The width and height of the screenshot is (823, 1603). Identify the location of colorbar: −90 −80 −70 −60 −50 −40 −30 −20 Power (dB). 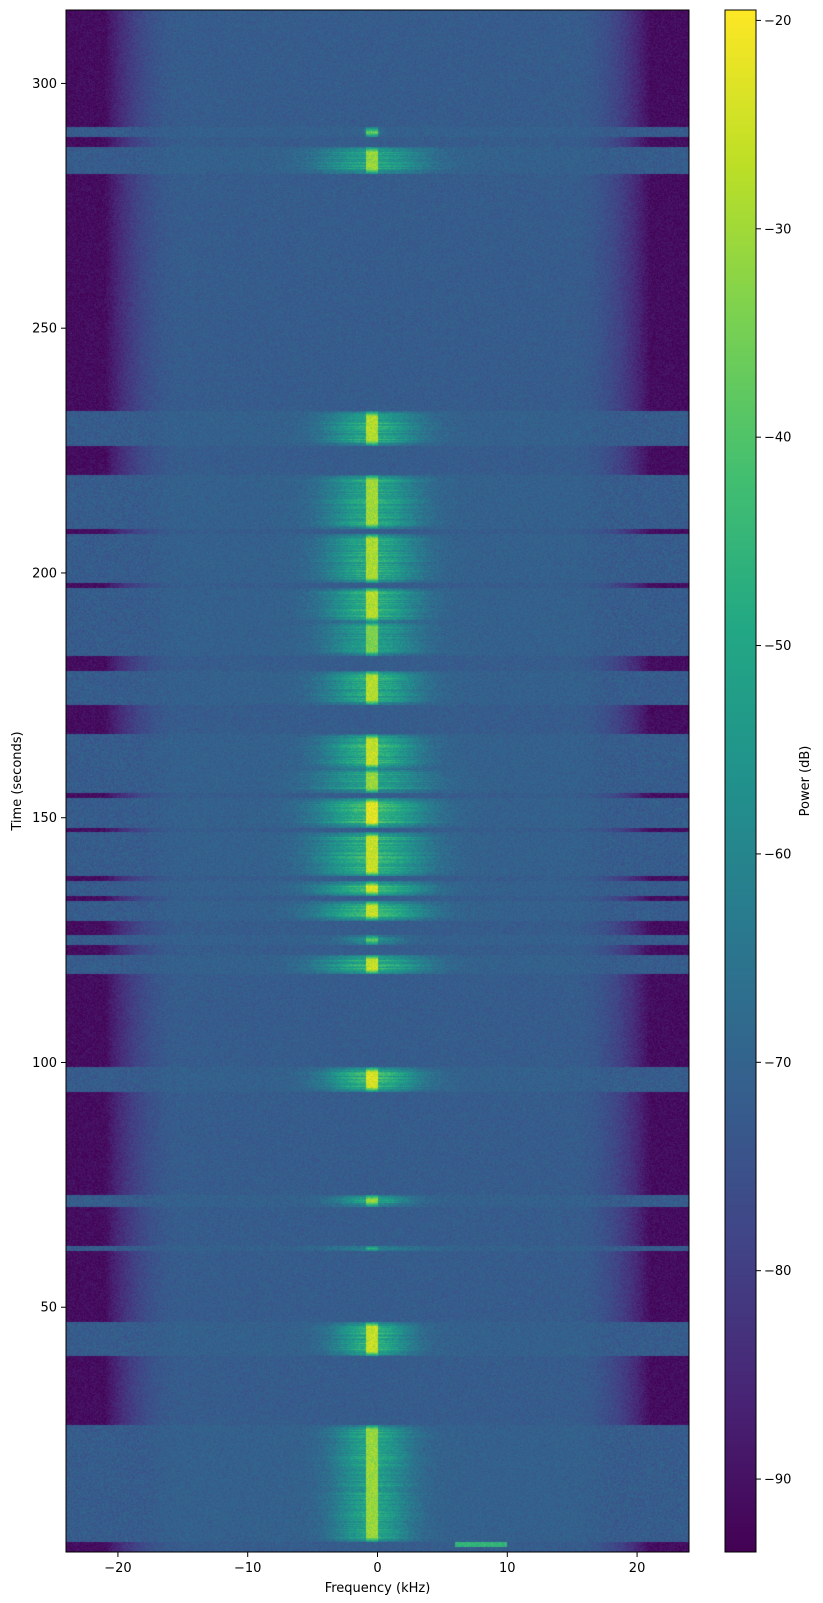
(768, 781).